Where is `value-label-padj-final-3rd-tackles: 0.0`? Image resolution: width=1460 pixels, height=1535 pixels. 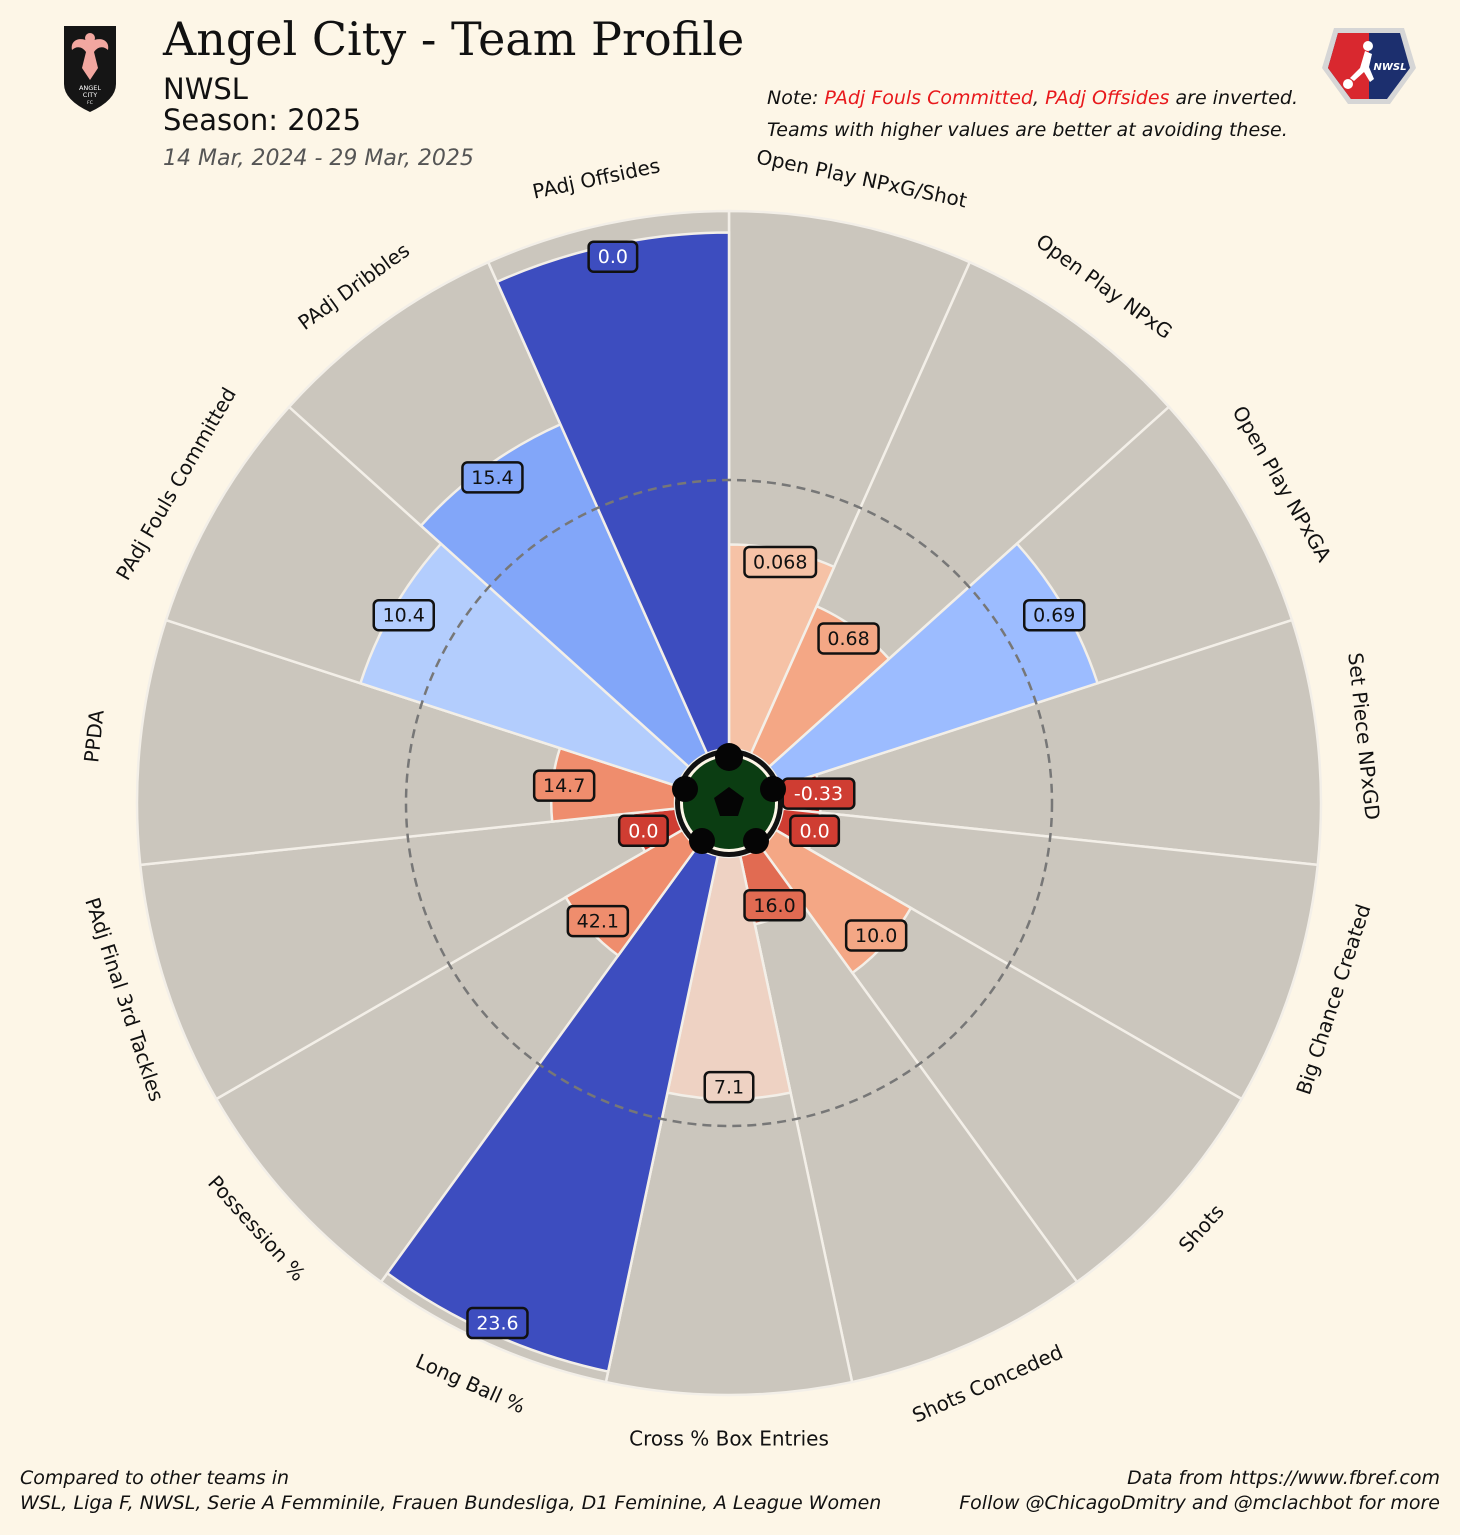 value-label-padj-final-3rd-tackles: 0.0 is located at coordinates (643, 831).